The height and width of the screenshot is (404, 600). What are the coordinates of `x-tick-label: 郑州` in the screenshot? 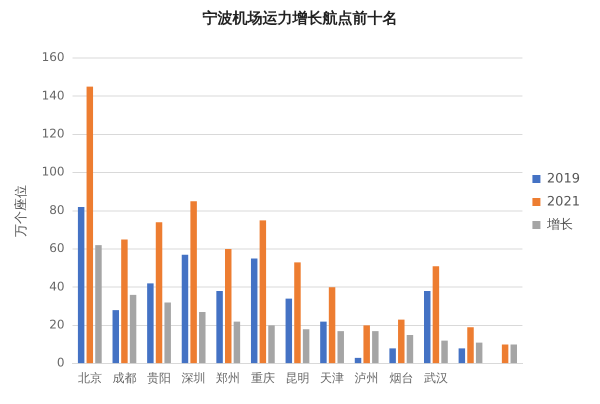 It's located at (228, 377).